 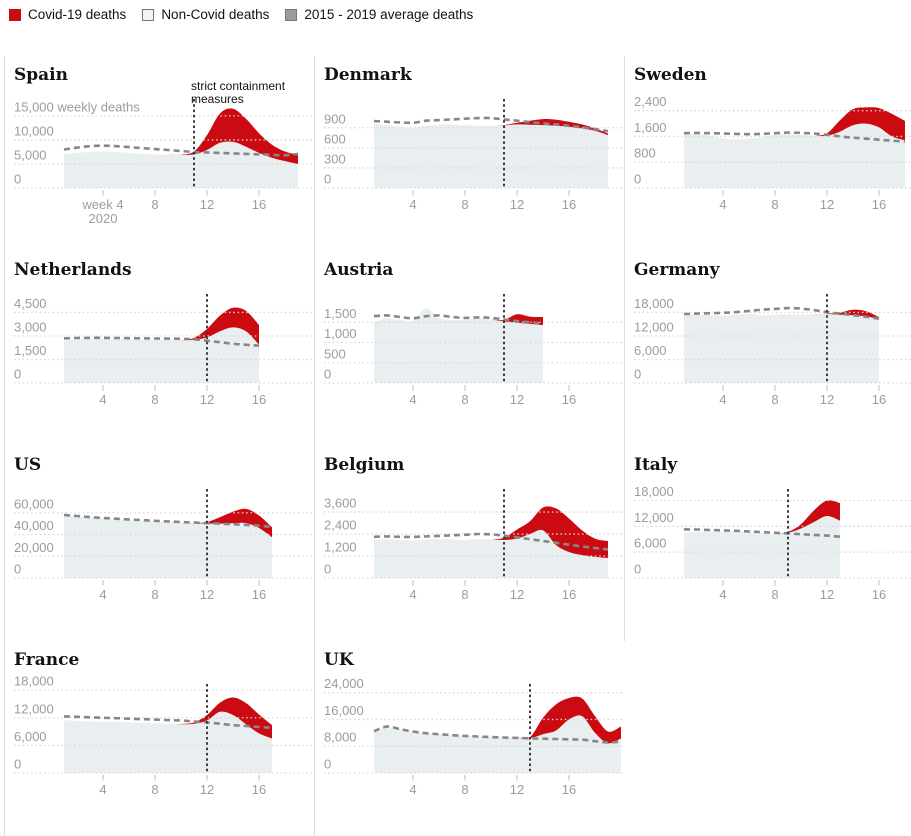 I want to click on y-axis-label: 4,500, so click(x=30, y=303).